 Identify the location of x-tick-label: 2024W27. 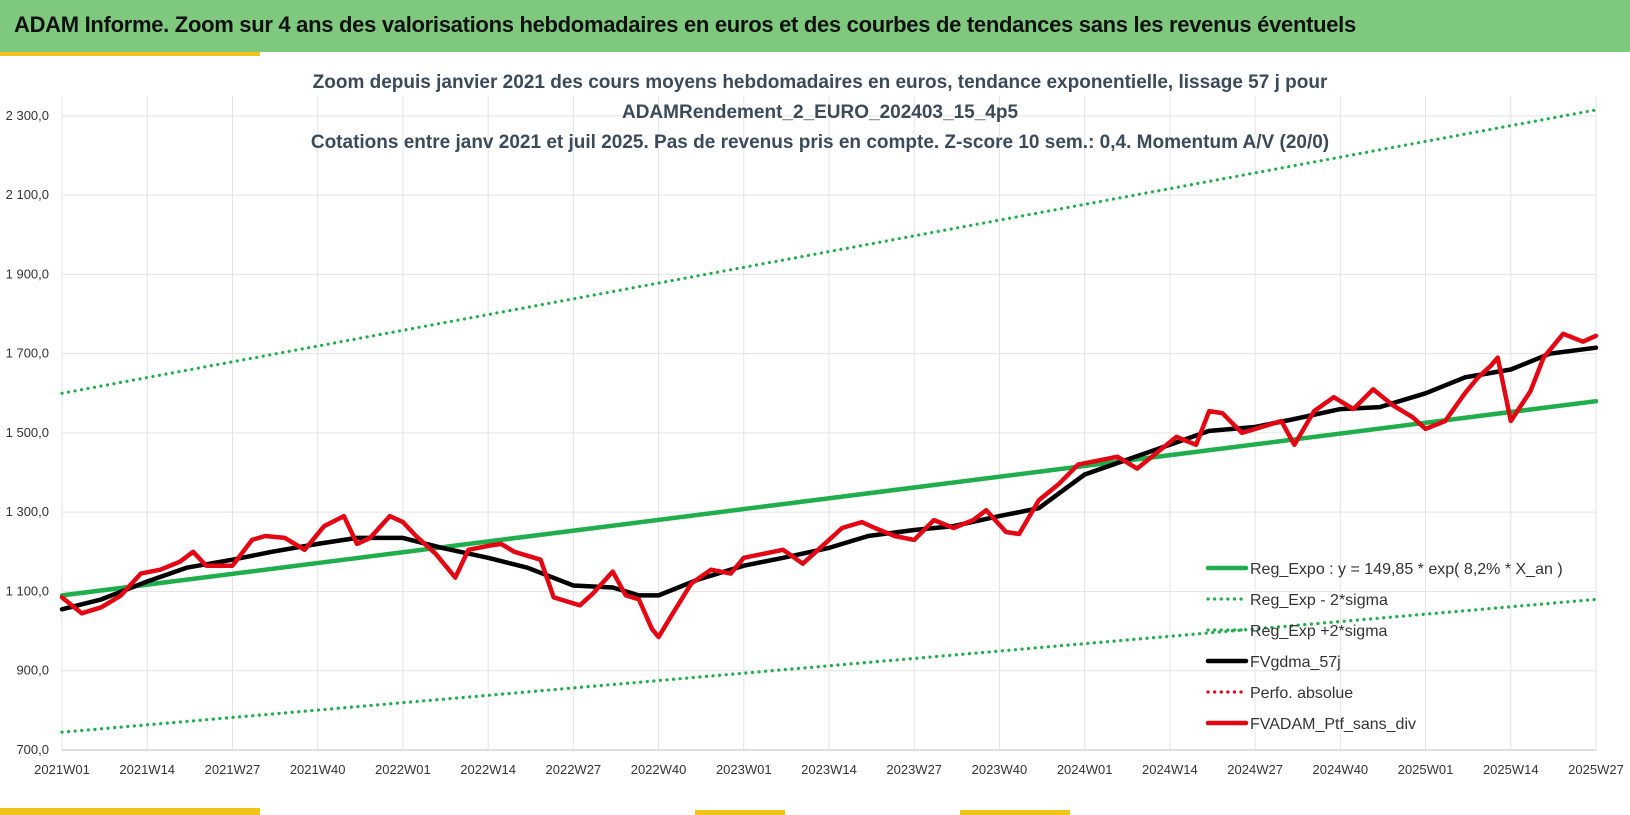
(1255, 769).